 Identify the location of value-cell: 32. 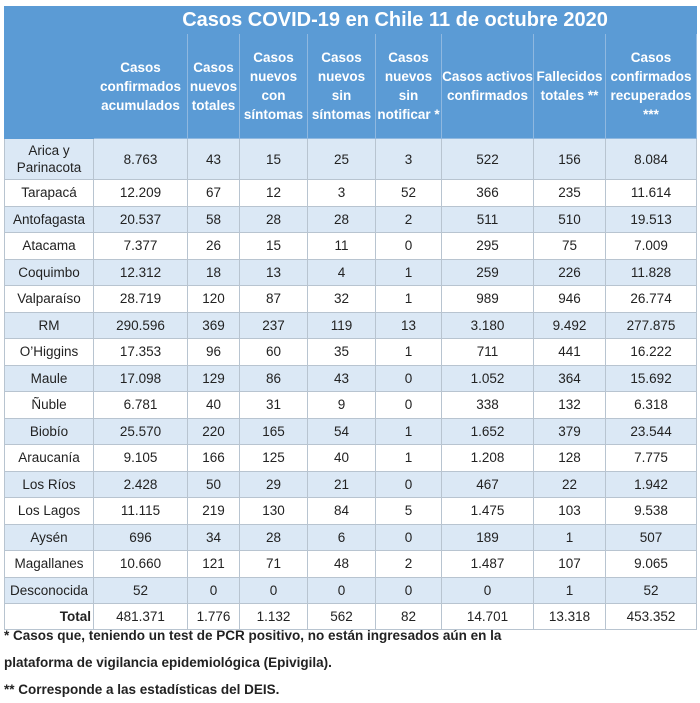
(341, 299).